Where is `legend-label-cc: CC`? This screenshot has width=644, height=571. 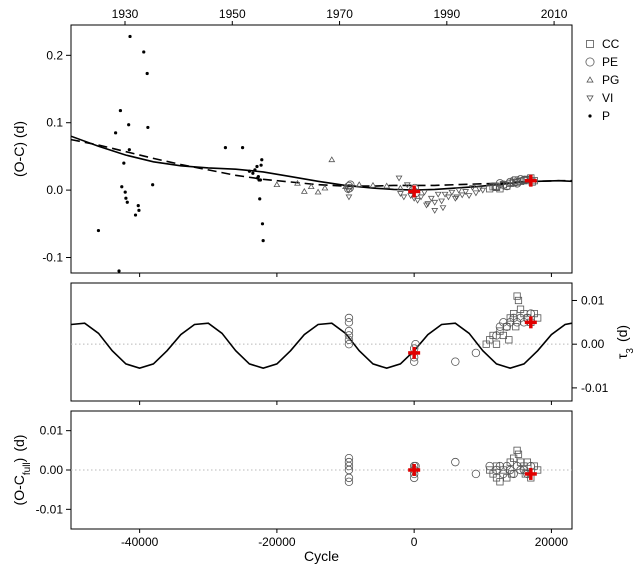 legend-label-cc: CC is located at coordinates (611, 44).